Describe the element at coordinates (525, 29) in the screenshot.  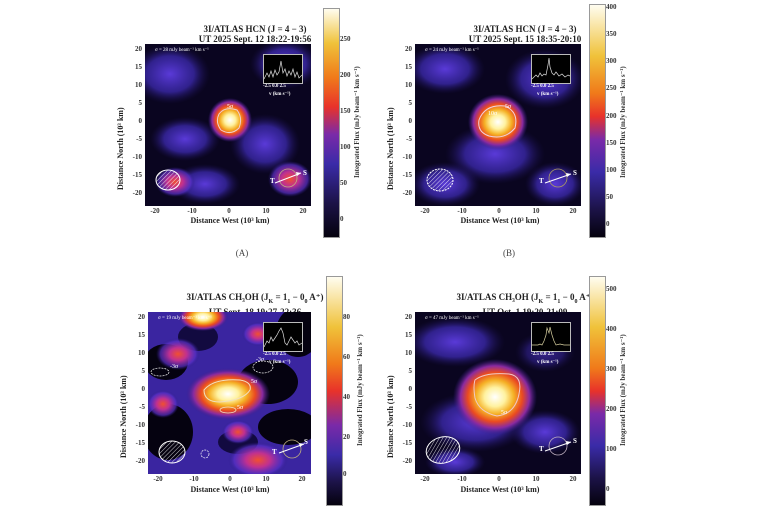
I see `panel-b-title-line1: 3I/ATLAS HCN (J = 4 − 3)` at that location.